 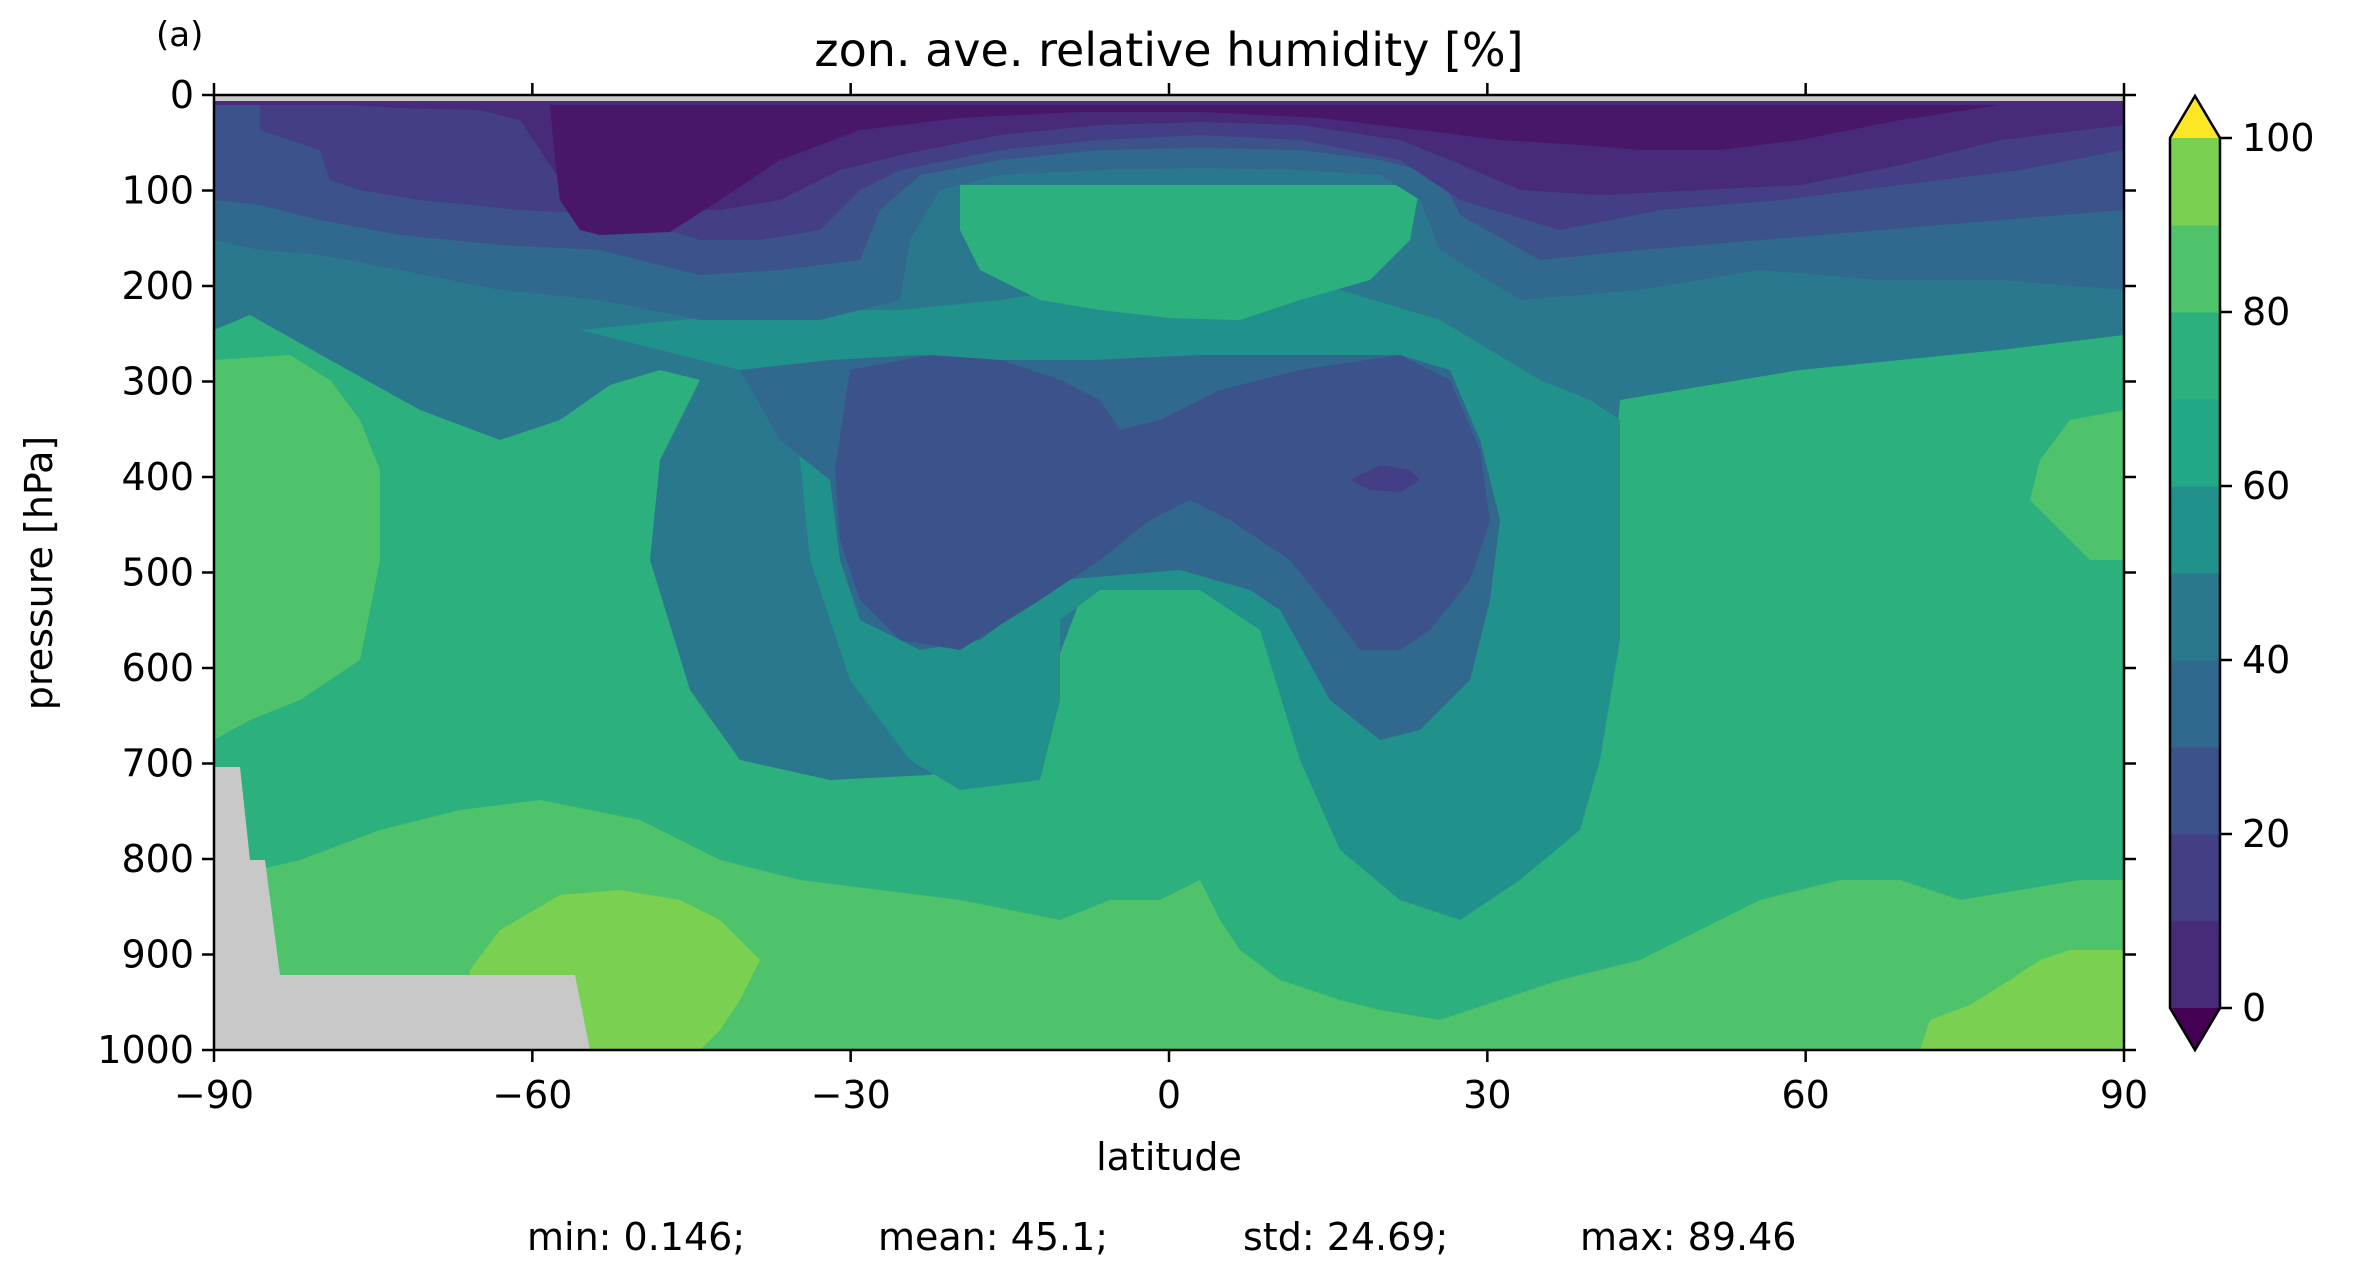 I want to click on y-tick-label: 0, so click(x=182, y=95).